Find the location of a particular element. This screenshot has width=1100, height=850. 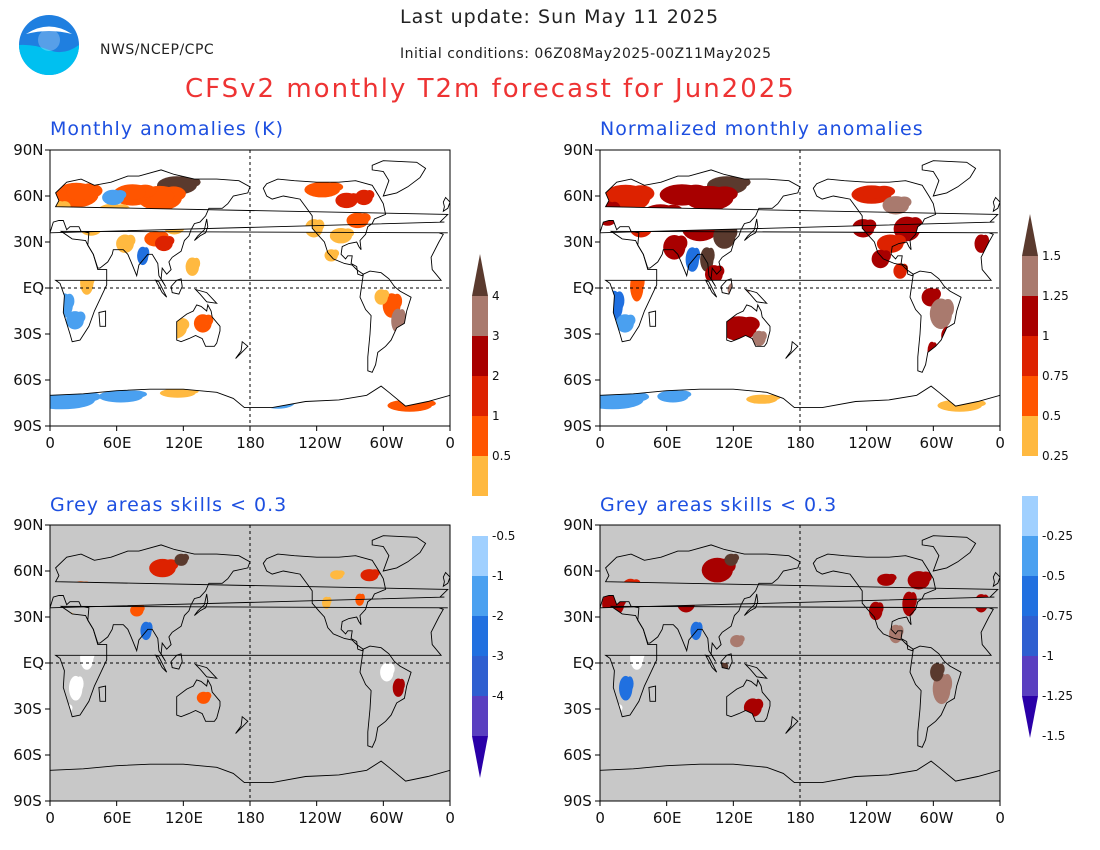

coastline-antarctica is located at coordinates (800, 406).